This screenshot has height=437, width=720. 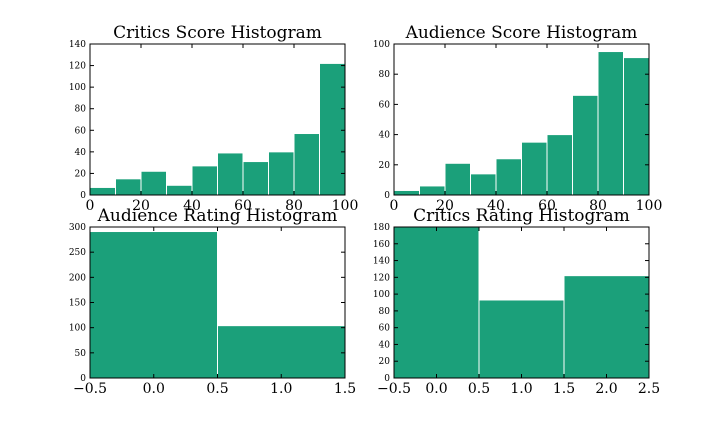 I want to click on y-tick-label: 50, so click(x=81, y=354).